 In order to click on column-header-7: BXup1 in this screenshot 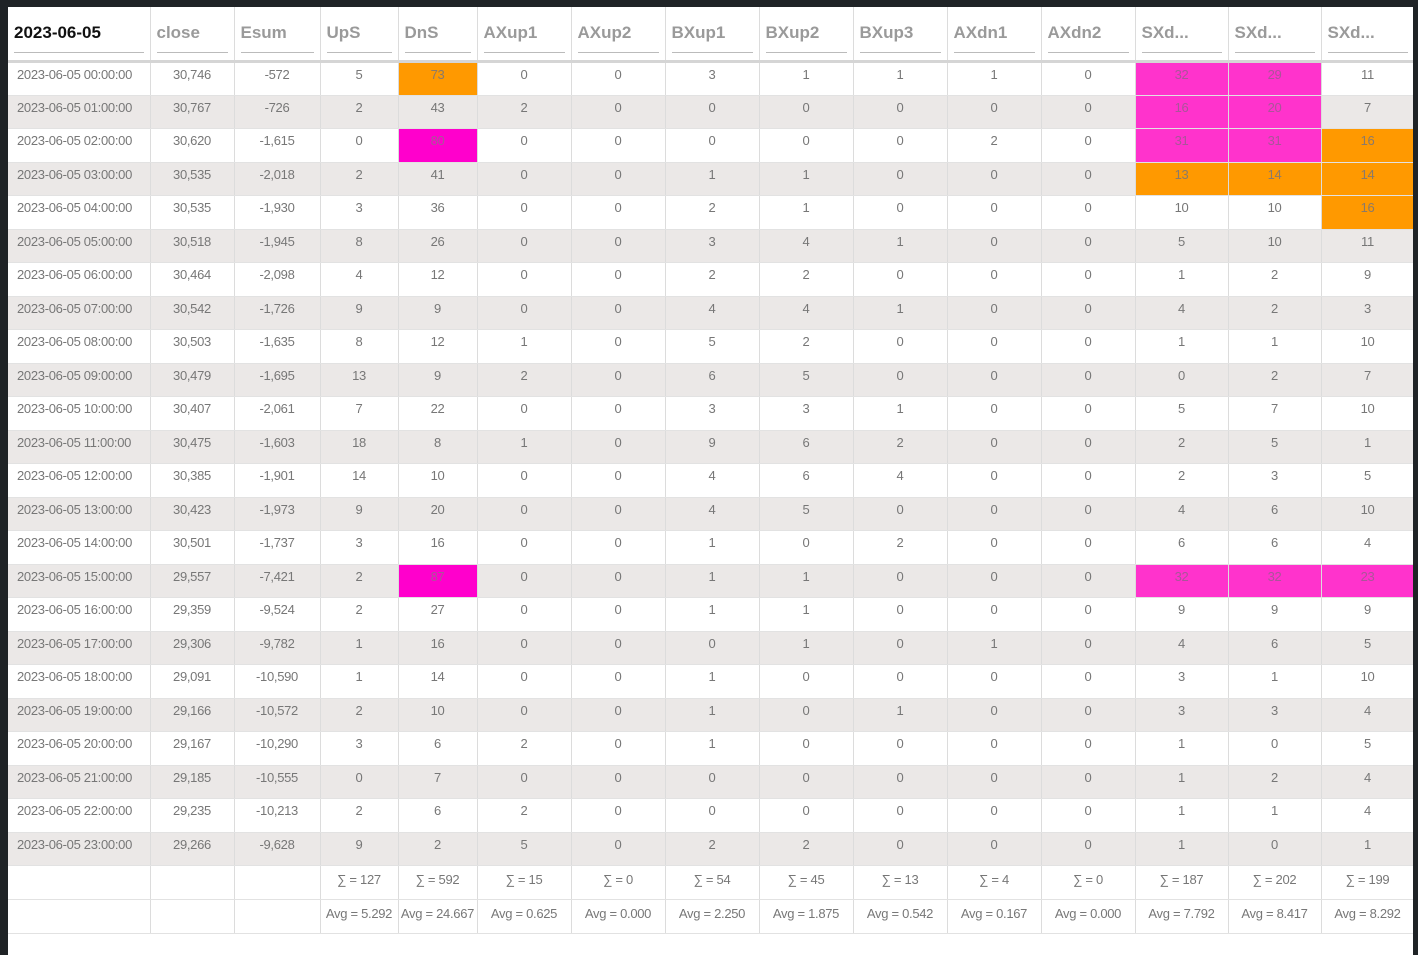, I will do `click(712, 35)`.